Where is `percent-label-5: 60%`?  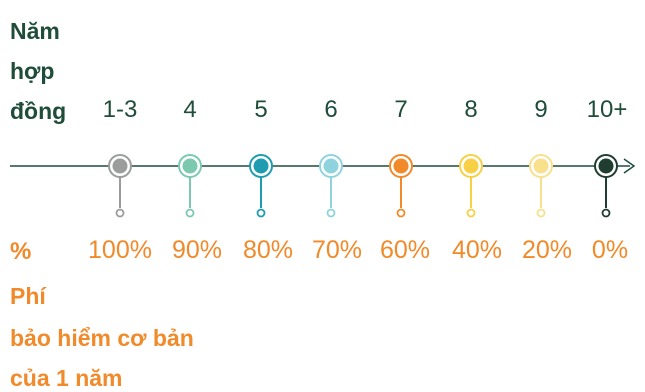 percent-label-5: 60% is located at coordinates (405, 250).